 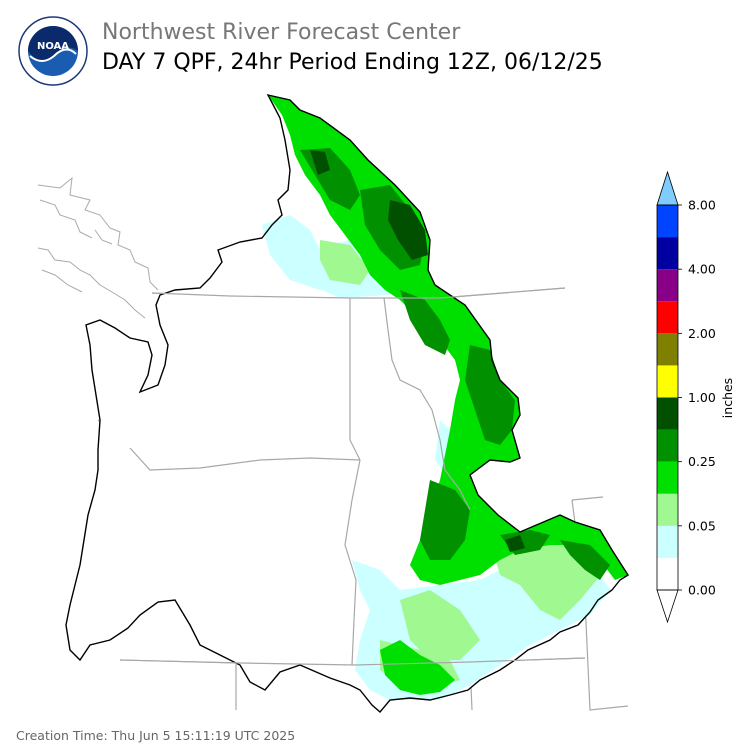 What do you see at coordinates (281, 32) in the screenshot?
I see `agency-title: Northwest River Forecast Center` at bounding box center [281, 32].